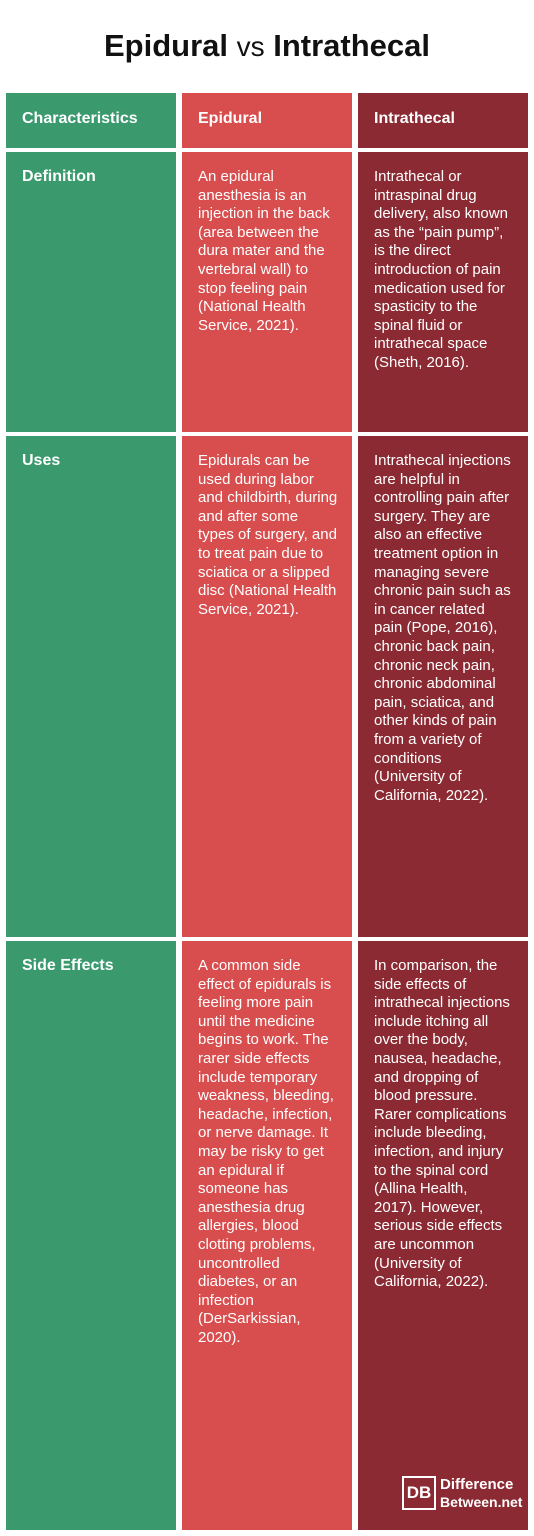 Image resolution: width=534 pixels, height=1536 pixels. What do you see at coordinates (91, 292) in the screenshot?
I see `row-label: Definition` at bounding box center [91, 292].